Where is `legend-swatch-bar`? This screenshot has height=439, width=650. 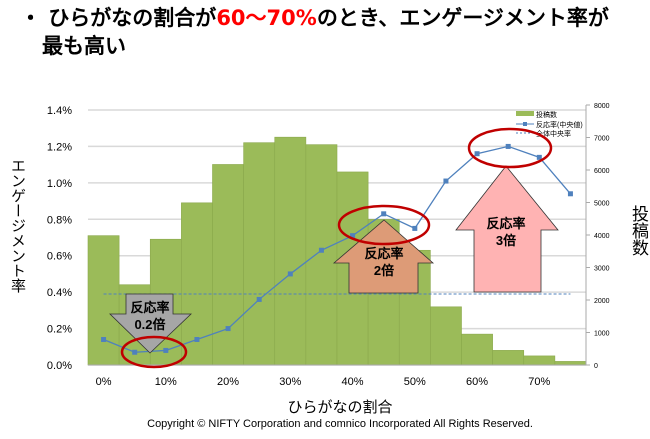
legend-swatch-bar is located at coordinates (525, 113).